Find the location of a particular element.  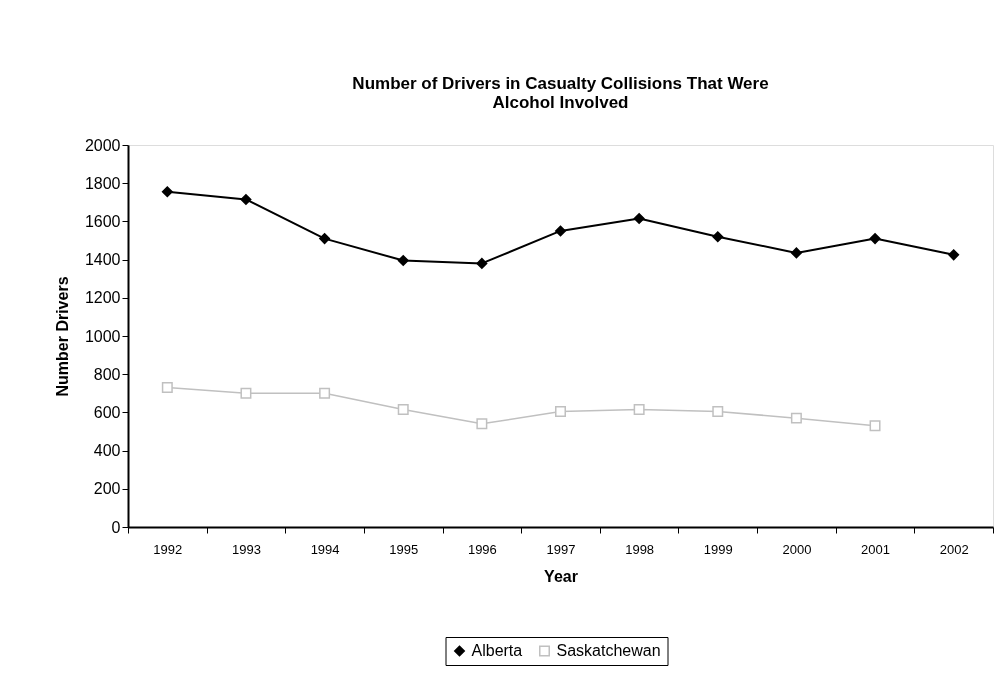

x-tick-label: 1993 is located at coordinates (246, 549).